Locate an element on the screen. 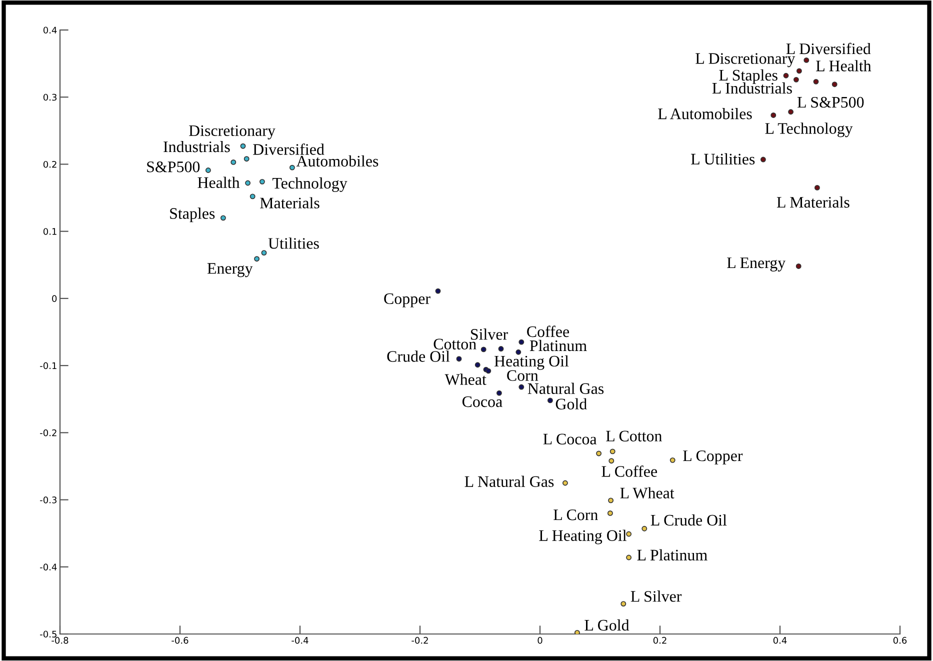 The height and width of the screenshot is (661, 933). annotation: L Industrials is located at coordinates (752, 88).